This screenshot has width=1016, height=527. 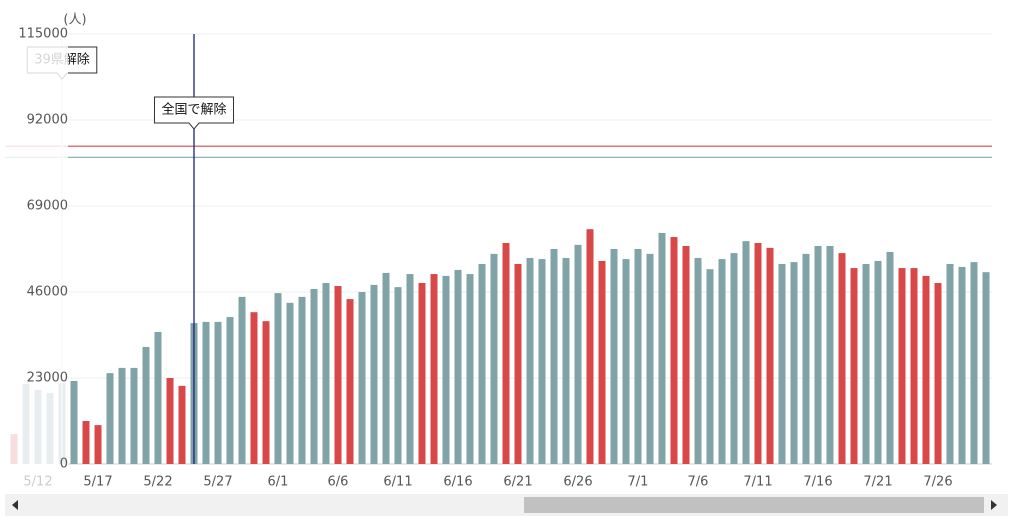 What do you see at coordinates (757, 482) in the screenshot?
I see `x-tick-label: 7/11` at bounding box center [757, 482].